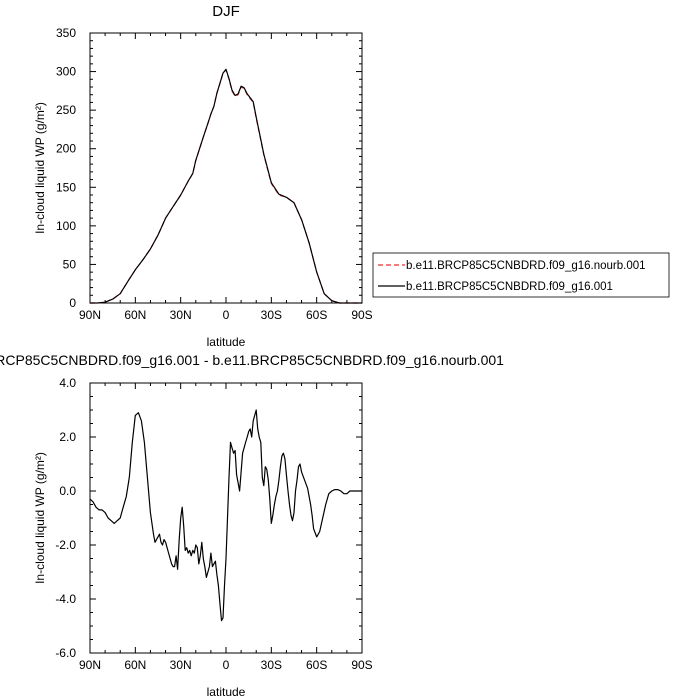 The image size is (700, 700). I want to click on y-tick-label: 250, so click(66, 110).